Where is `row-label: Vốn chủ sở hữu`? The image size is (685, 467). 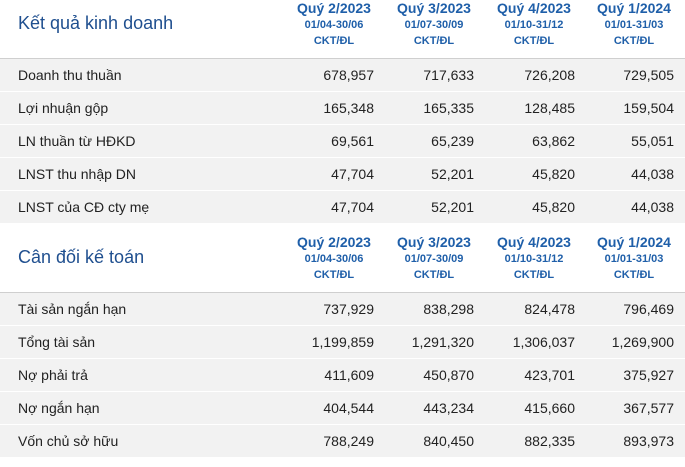
row-label: Vốn chủ sở hữu is located at coordinates (68, 441).